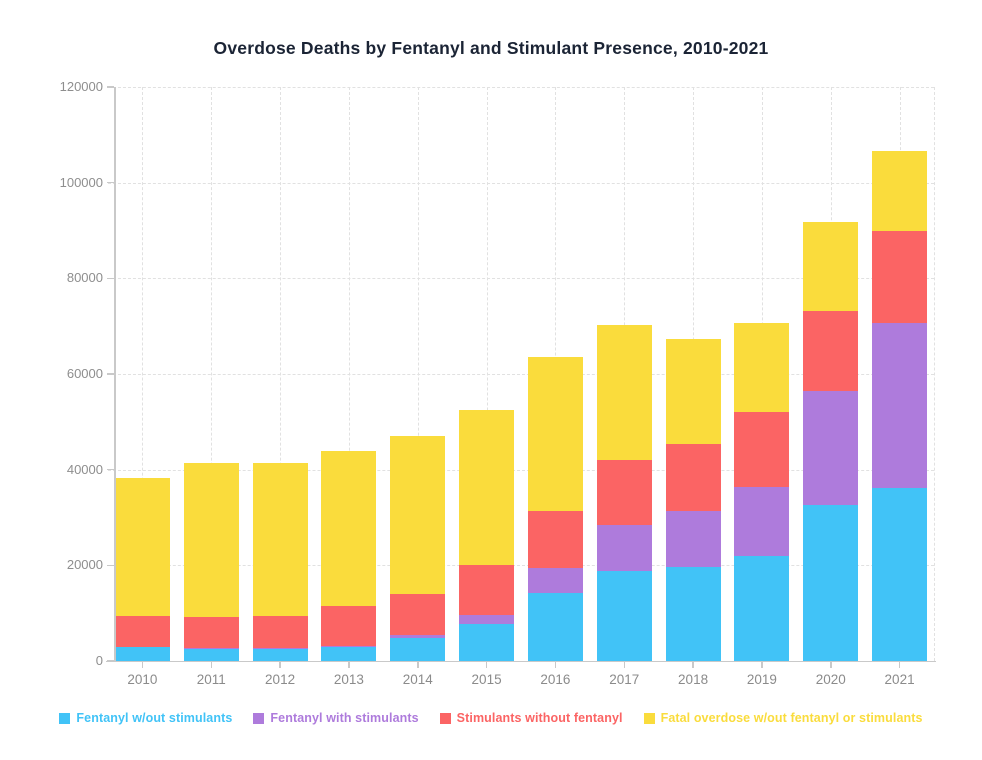 The image size is (982, 760). I want to click on bar-group-2014, so click(417, 374).